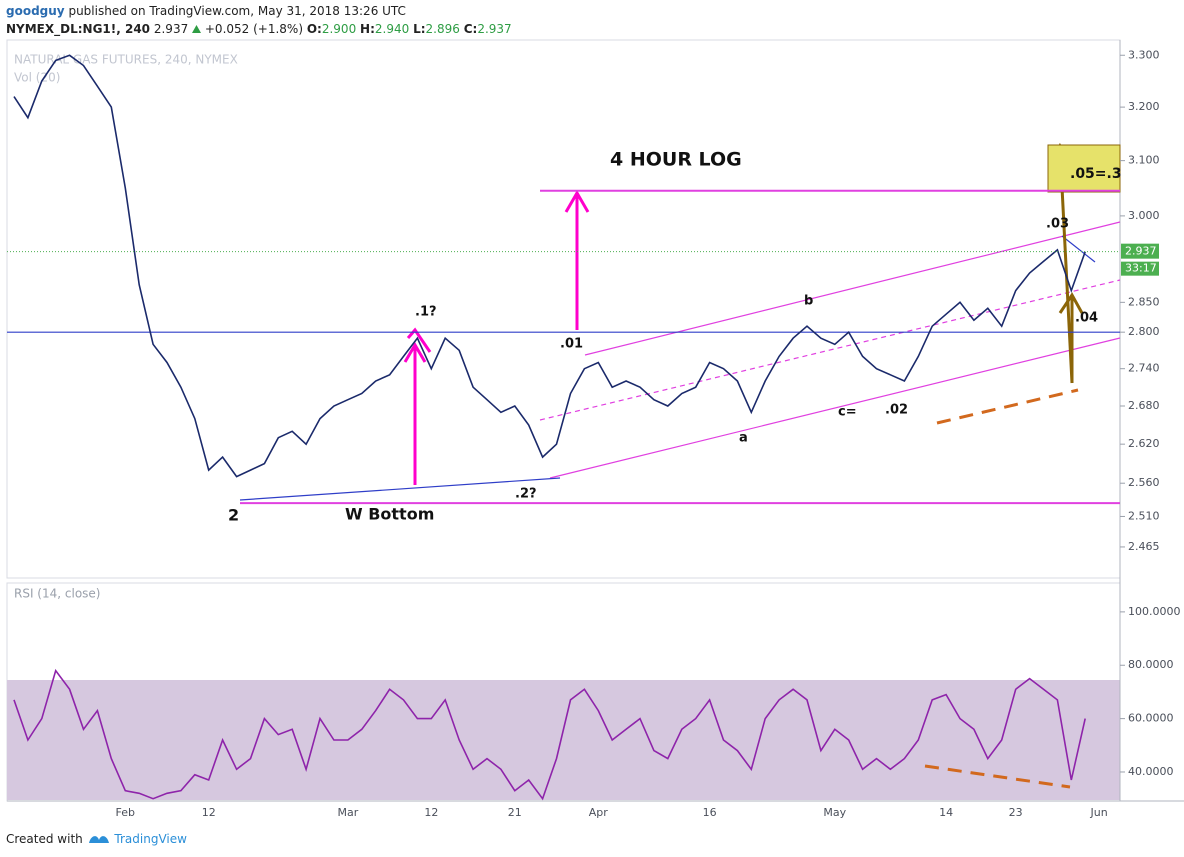  Describe the element at coordinates (1144, 405) in the screenshot. I see `y-tick-label: 2.680` at that location.